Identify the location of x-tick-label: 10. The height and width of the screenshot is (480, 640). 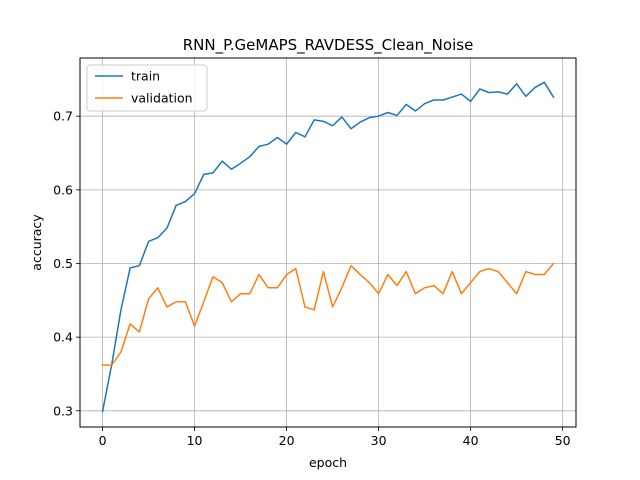
(195, 440).